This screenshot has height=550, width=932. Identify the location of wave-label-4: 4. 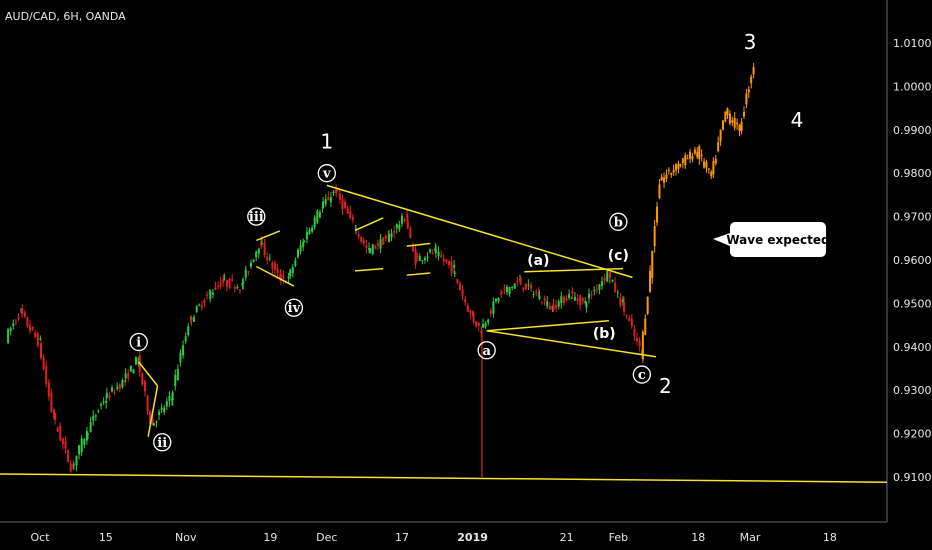
(797, 120).